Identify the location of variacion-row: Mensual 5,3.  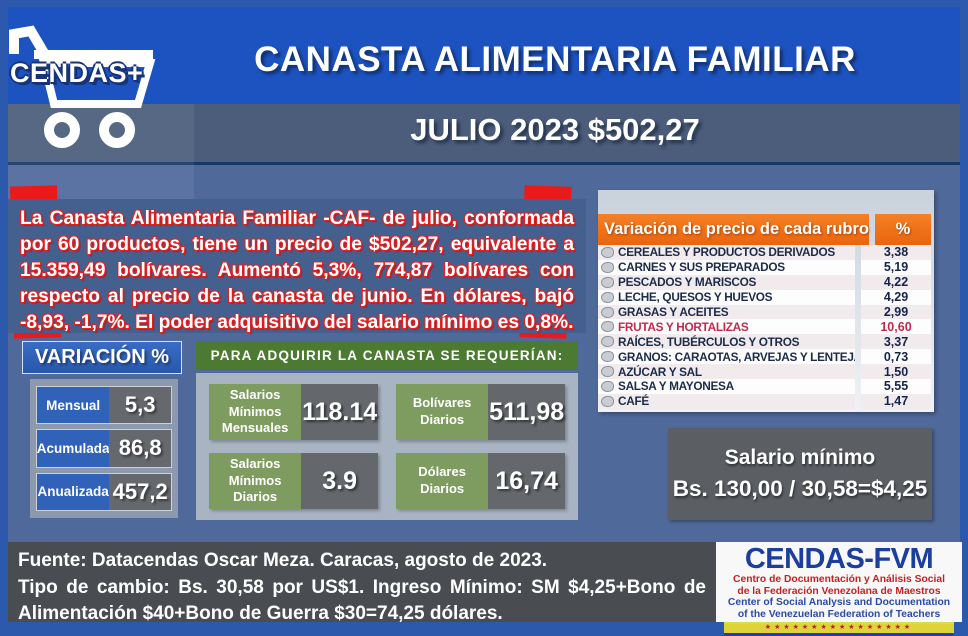
(104, 405).